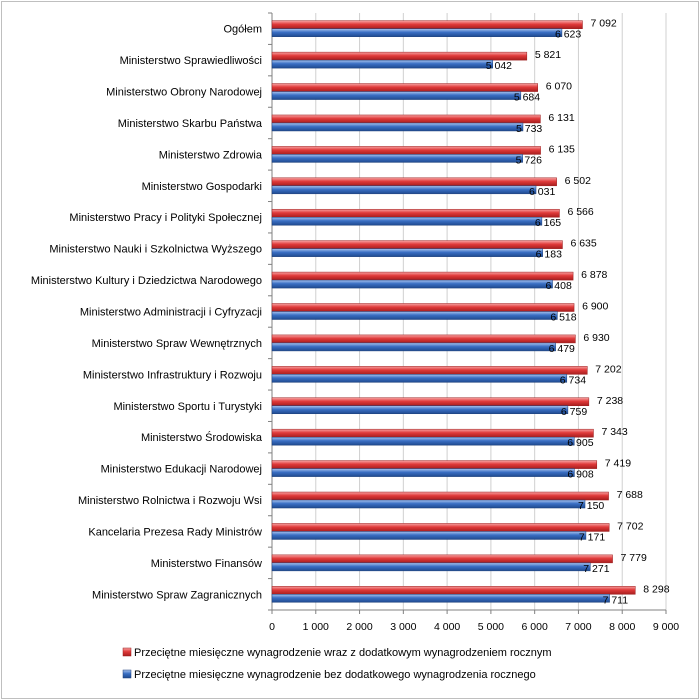 The image size is (700, 700). What do you see at coordinates (206, 564) in the screenshot?
I see `category-label: Ministerstwo Finansów` at bounding box center [206, 564].